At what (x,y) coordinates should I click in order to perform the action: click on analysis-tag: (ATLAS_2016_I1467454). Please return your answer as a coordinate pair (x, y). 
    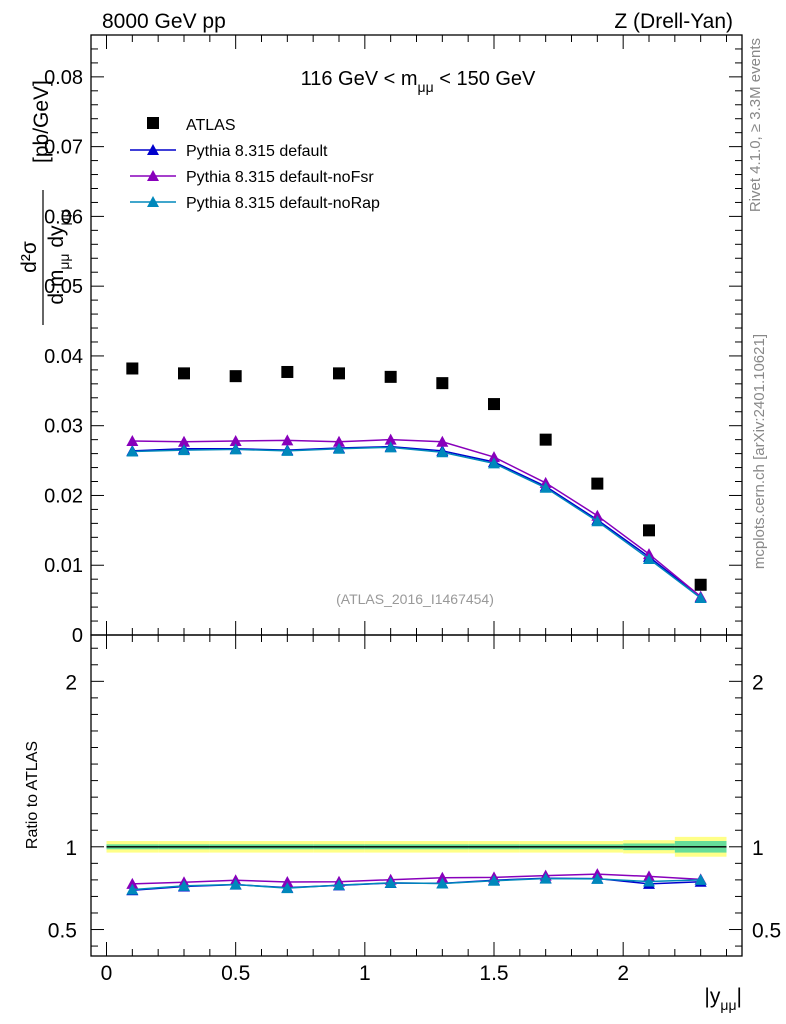
    Looking at the image, I should click on (415, 599).